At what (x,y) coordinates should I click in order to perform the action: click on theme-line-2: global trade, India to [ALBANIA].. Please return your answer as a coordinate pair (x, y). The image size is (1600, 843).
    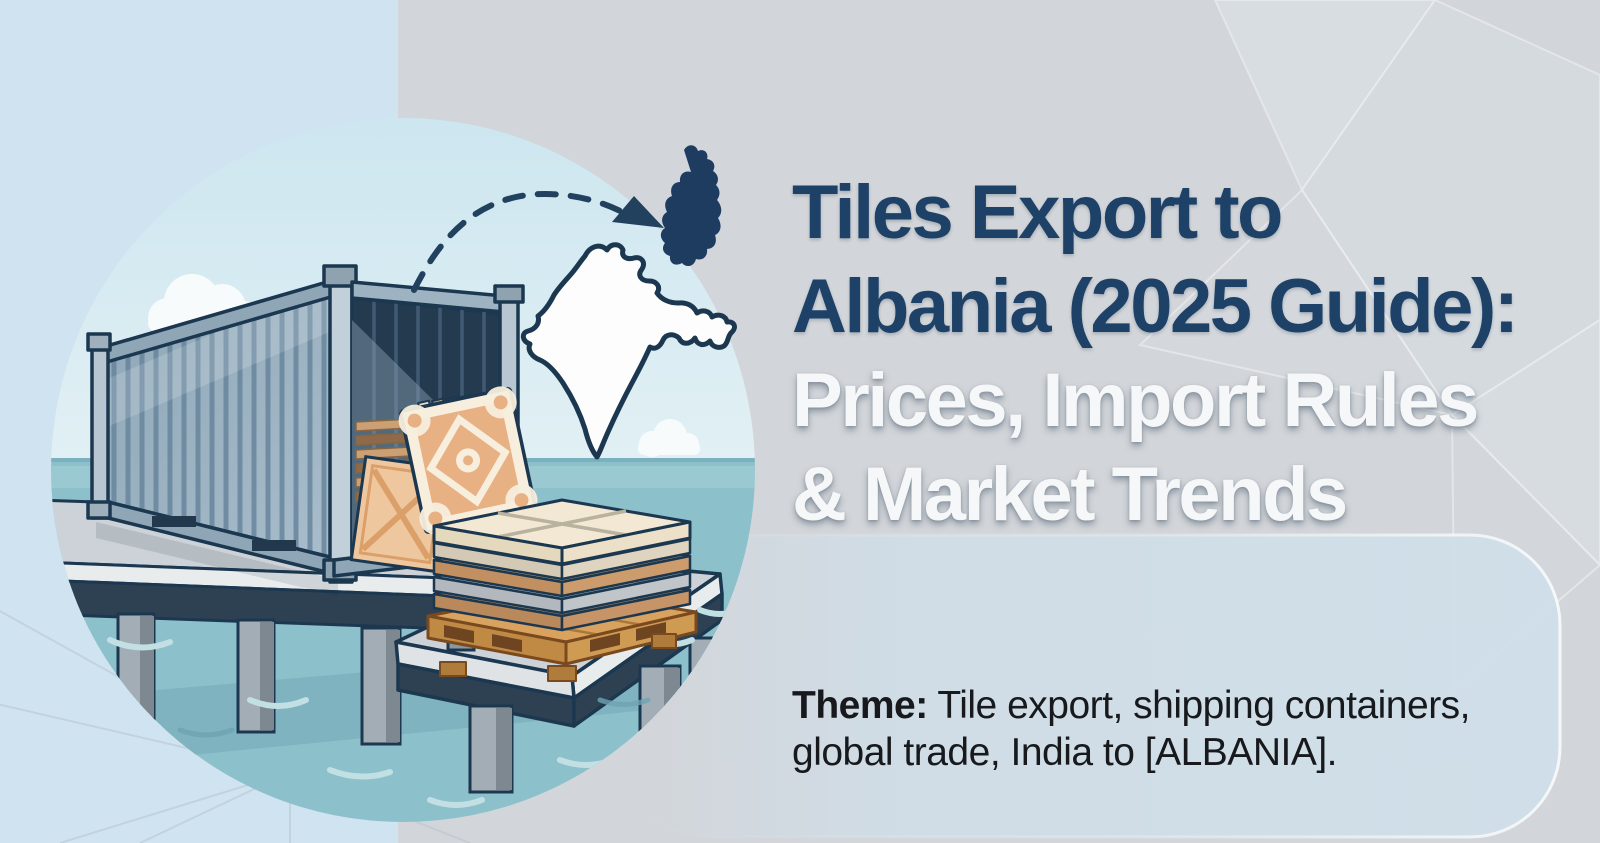
    Looking at the image, I should click on (1065, 752).